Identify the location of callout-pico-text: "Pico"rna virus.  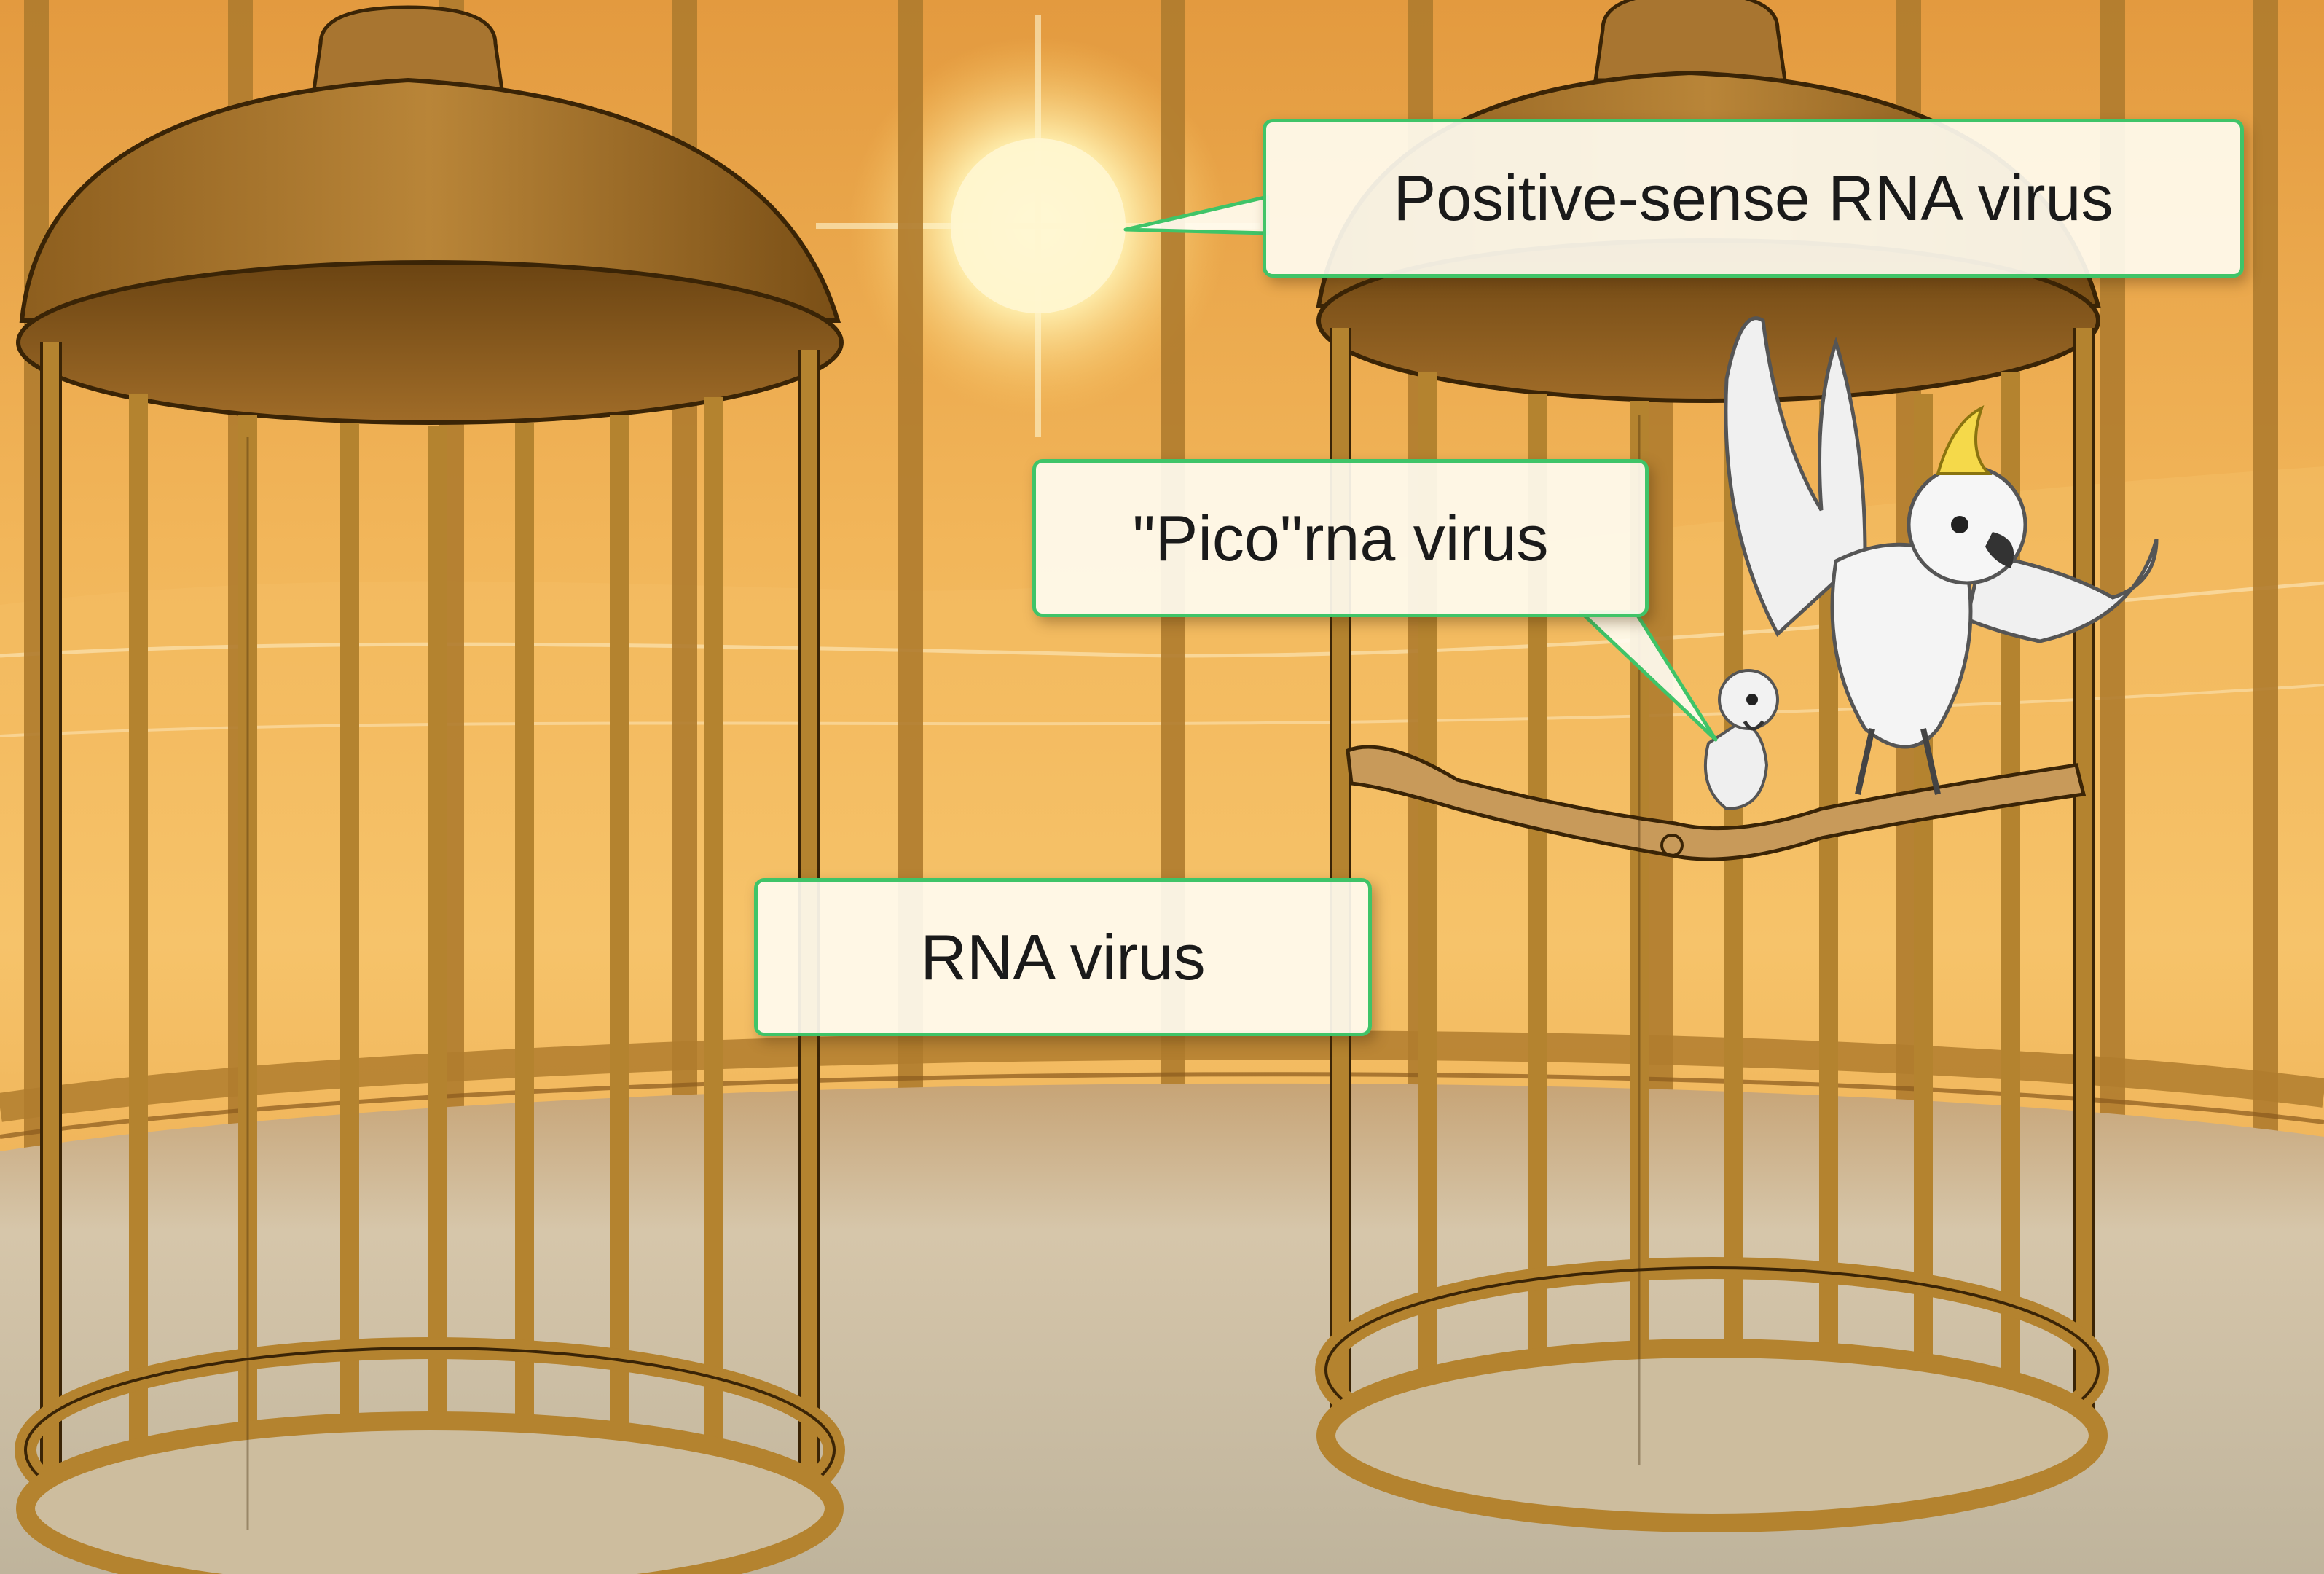
(1340, 537).